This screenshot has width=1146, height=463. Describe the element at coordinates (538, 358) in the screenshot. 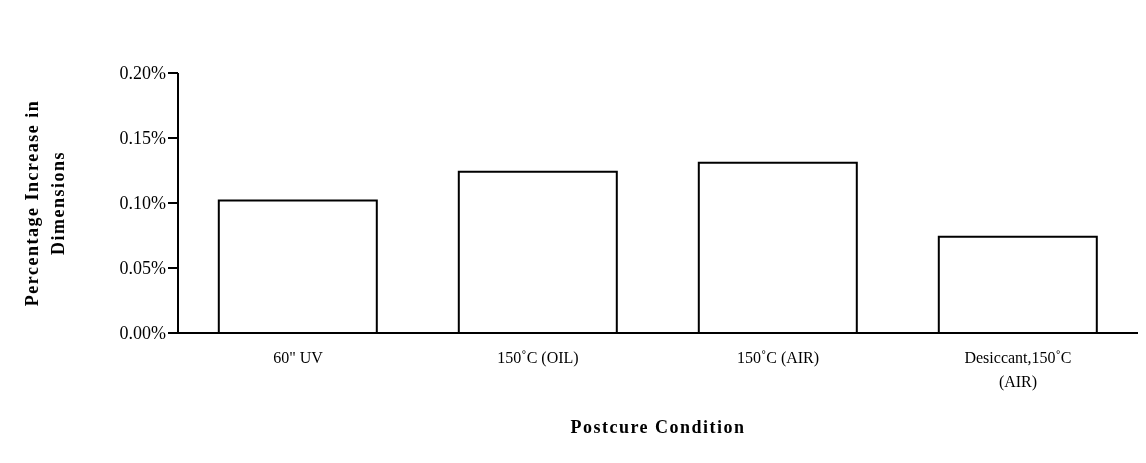

I see `x-tick-label: 150˚C (OIL)` at that location.